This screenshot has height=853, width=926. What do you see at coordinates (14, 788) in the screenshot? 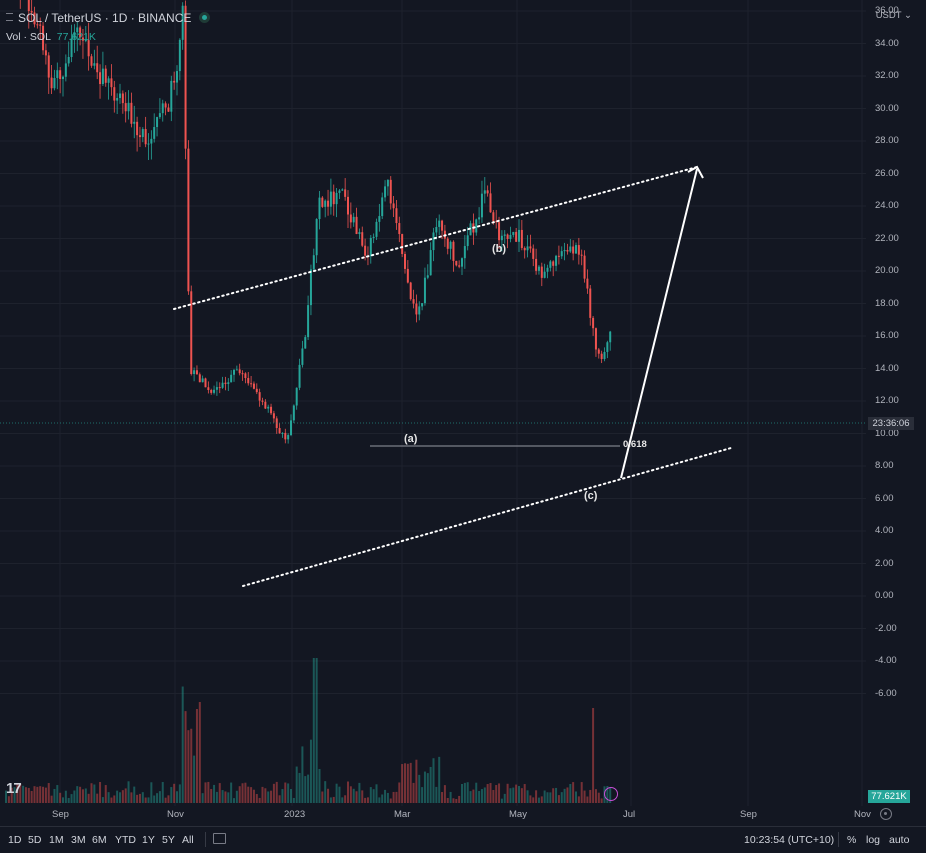
I see `tradingview-logo-icon: 17` at bounding box center [14, 788].